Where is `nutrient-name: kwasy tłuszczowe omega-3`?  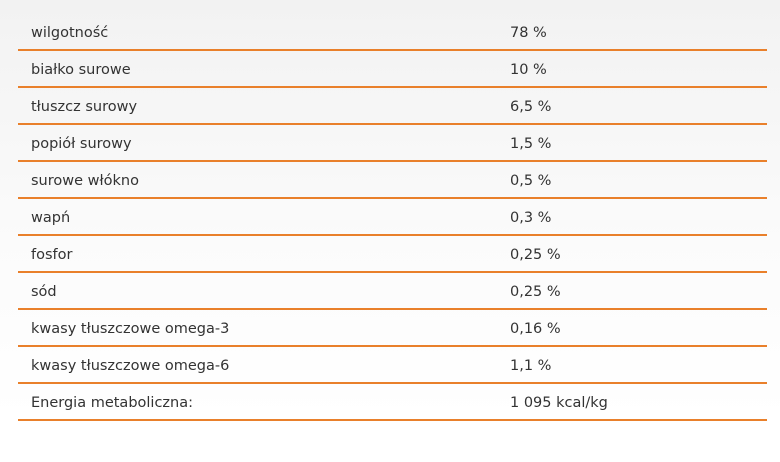 nutrient-name: kwasy tłuszczowe omega-3 is located at coordinates (130, 329).